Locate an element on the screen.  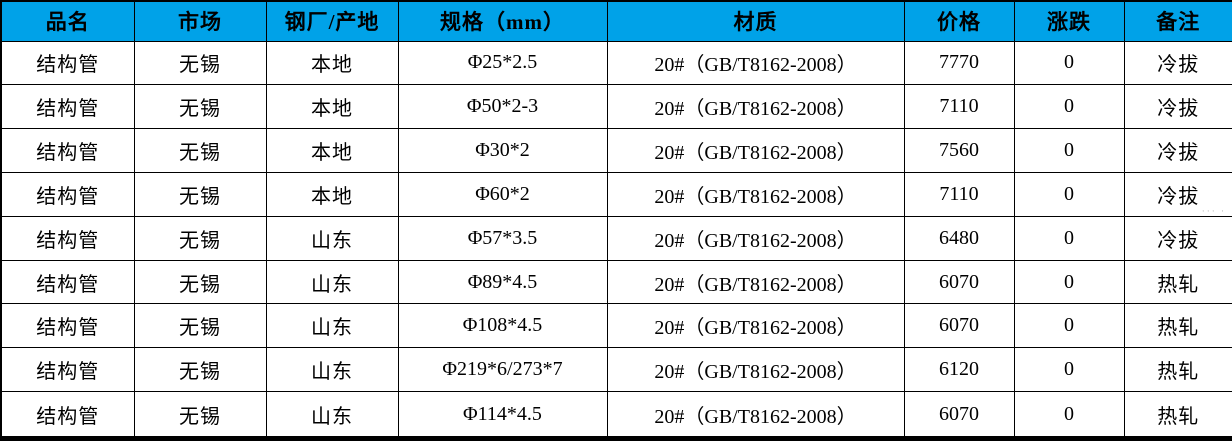
cell-spec-mm: Φ50*2-3 is located at coordinates (502, 107).